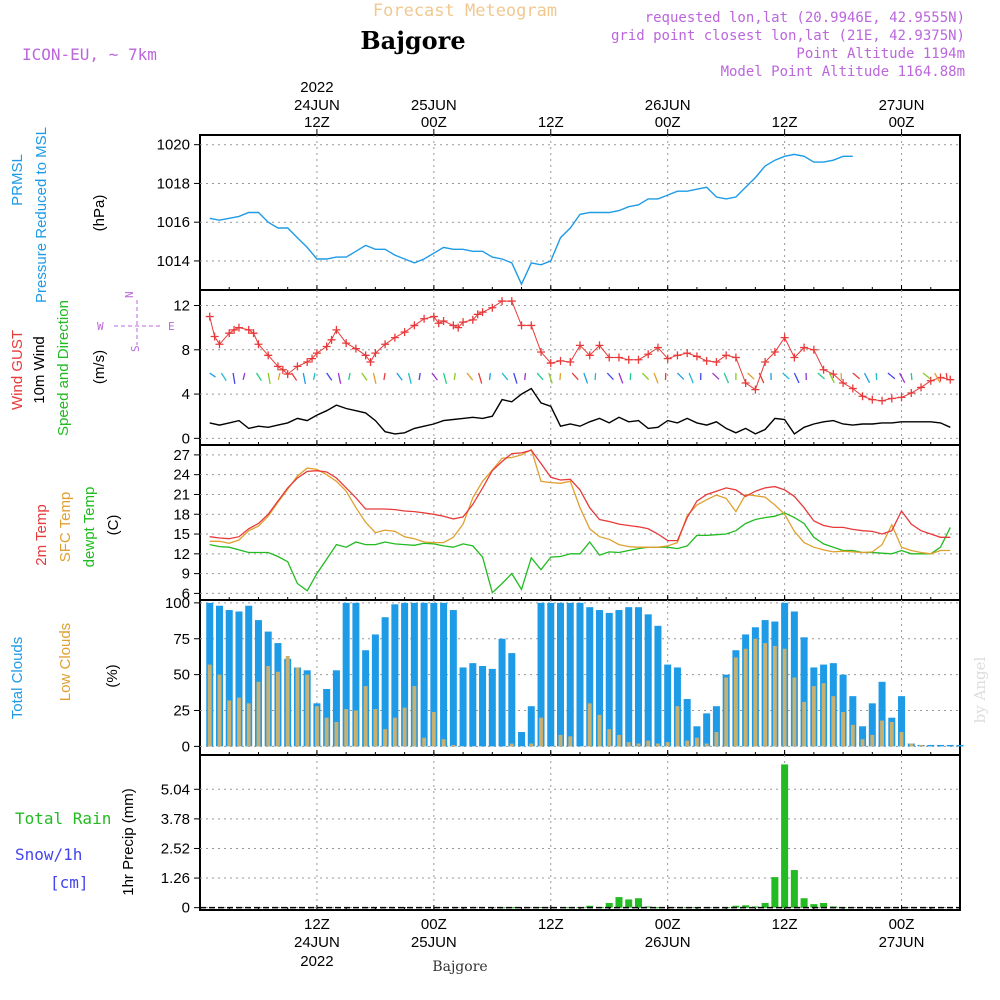 The image size is (1000, 1000). Describe the element at coordinates (186, 908) in the screenshot. I see `precip-ytick-label: 0` at that location.